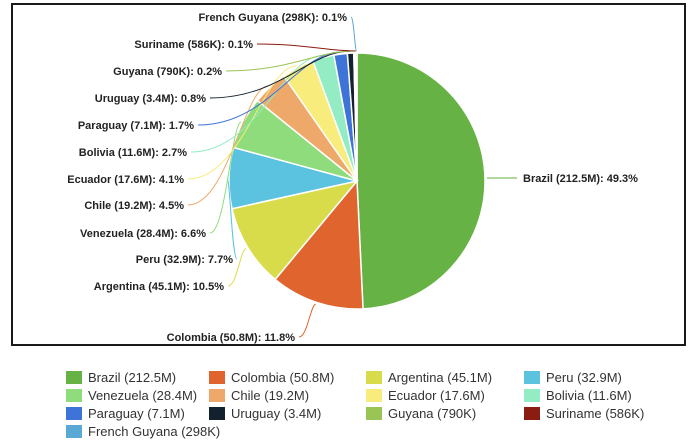 The width and height of the screenshot is (700, 442). What do you see at coordinates (436, 395) in the screenshot?
I see `legend-label: Ecuador (17.6M)` at bounding box center [436, 395].